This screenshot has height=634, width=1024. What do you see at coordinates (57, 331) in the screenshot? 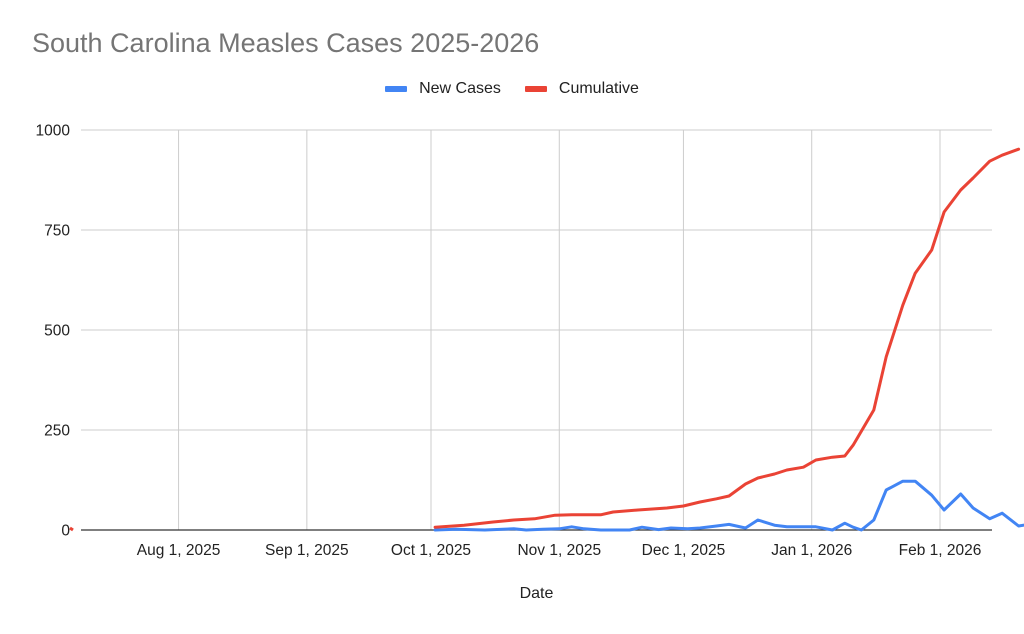
I see `y-tick-label: 500` at bounding box center [57, 331].